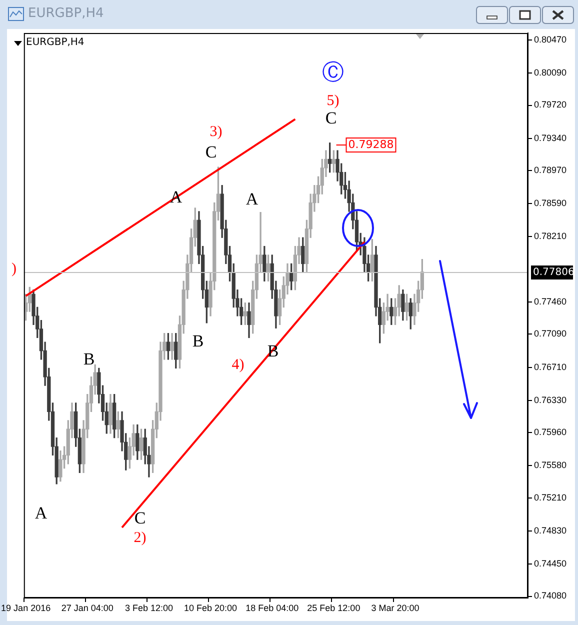 This screenshot has width=578, height=625. I want to click on y-tick-label: 0.77460, so click(550, 301).